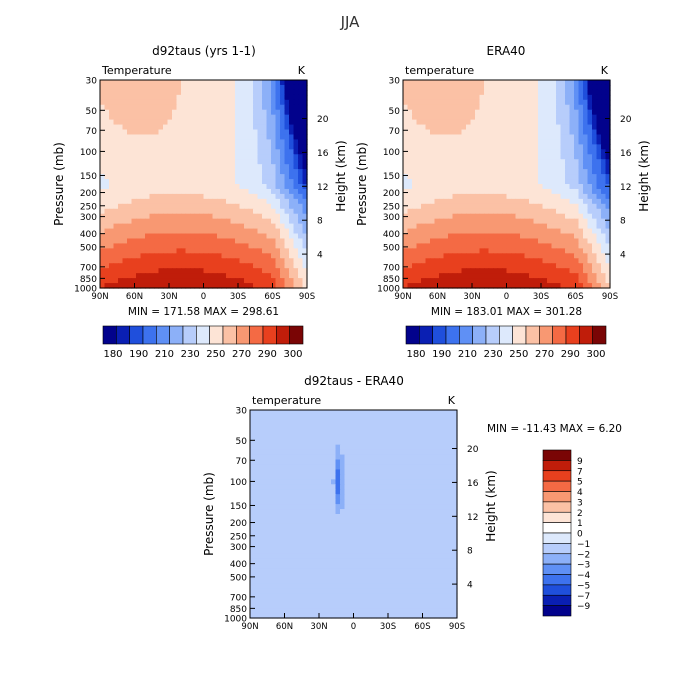 The height and width of the screenshot is (700, 700). Describe the element at coordinates (59, 184) in the screenshot. I see `y-axis-label: Pressure (mb)` at that location.